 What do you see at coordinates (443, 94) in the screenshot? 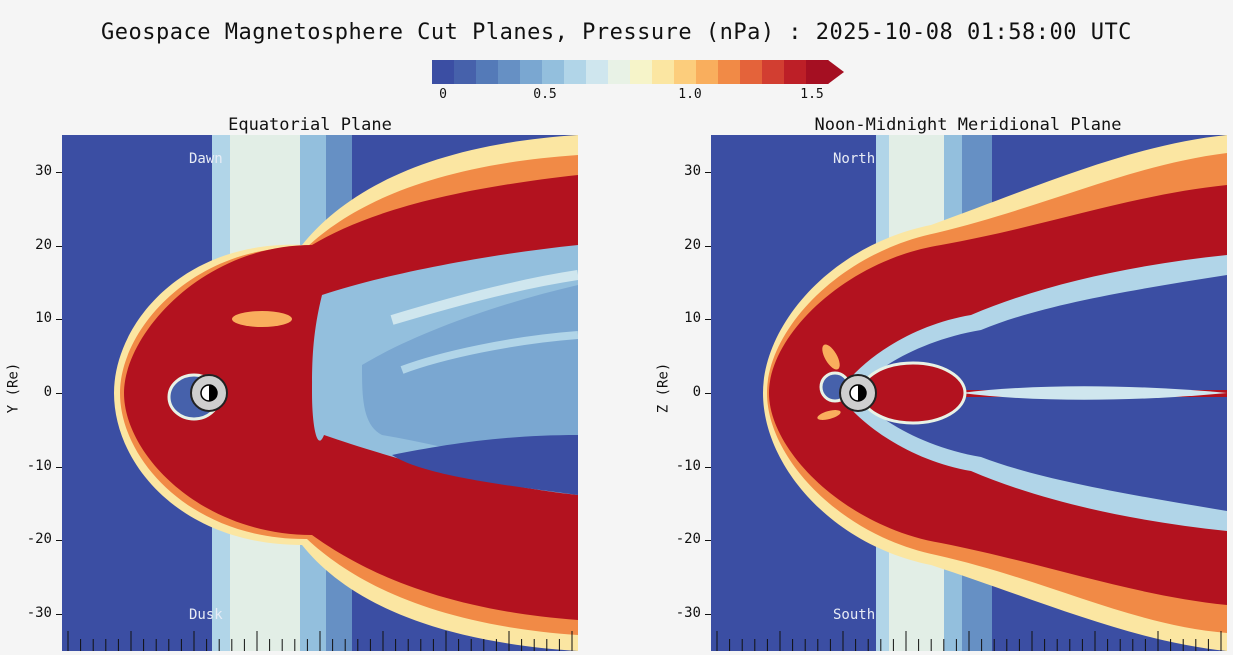
I see `colorbar-tick-label: 0` at bounding box center [443, 94].